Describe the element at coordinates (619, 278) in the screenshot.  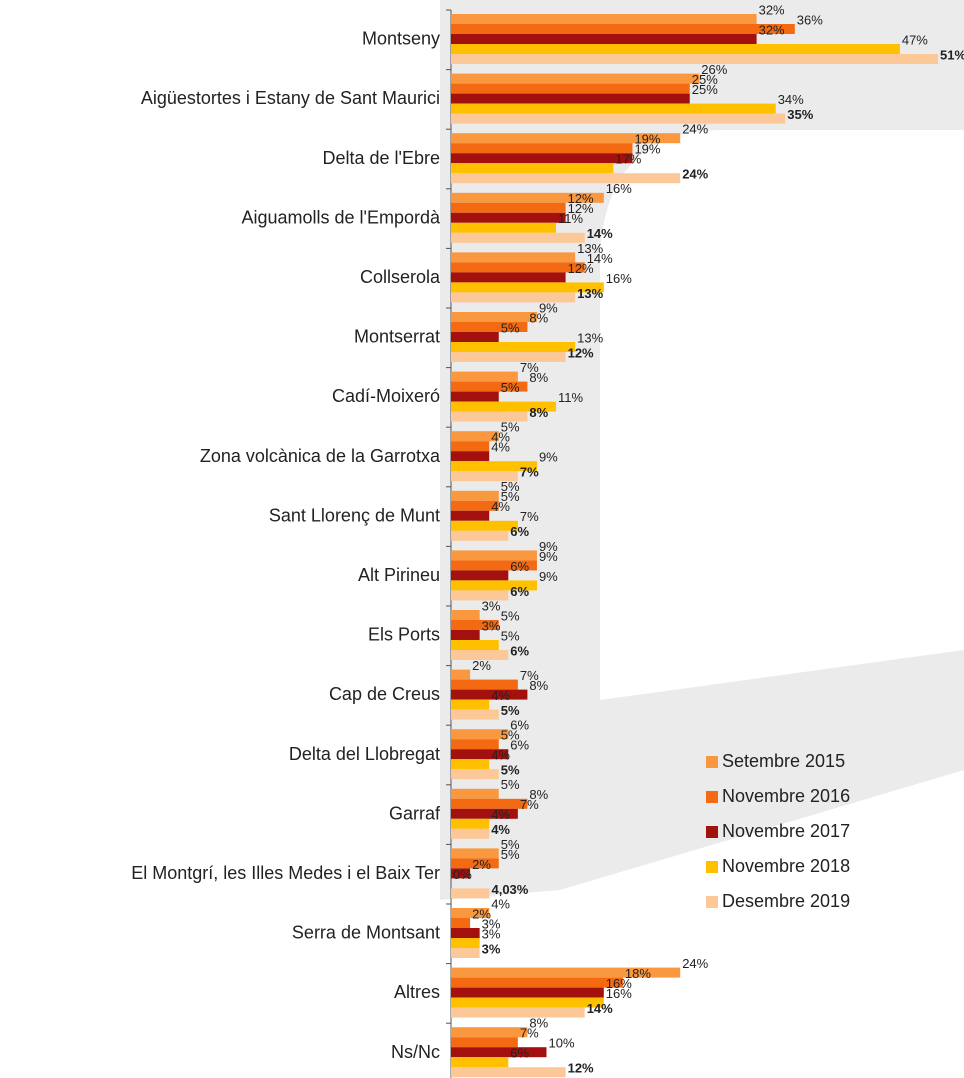
I see `value-label: 16%` at that location.